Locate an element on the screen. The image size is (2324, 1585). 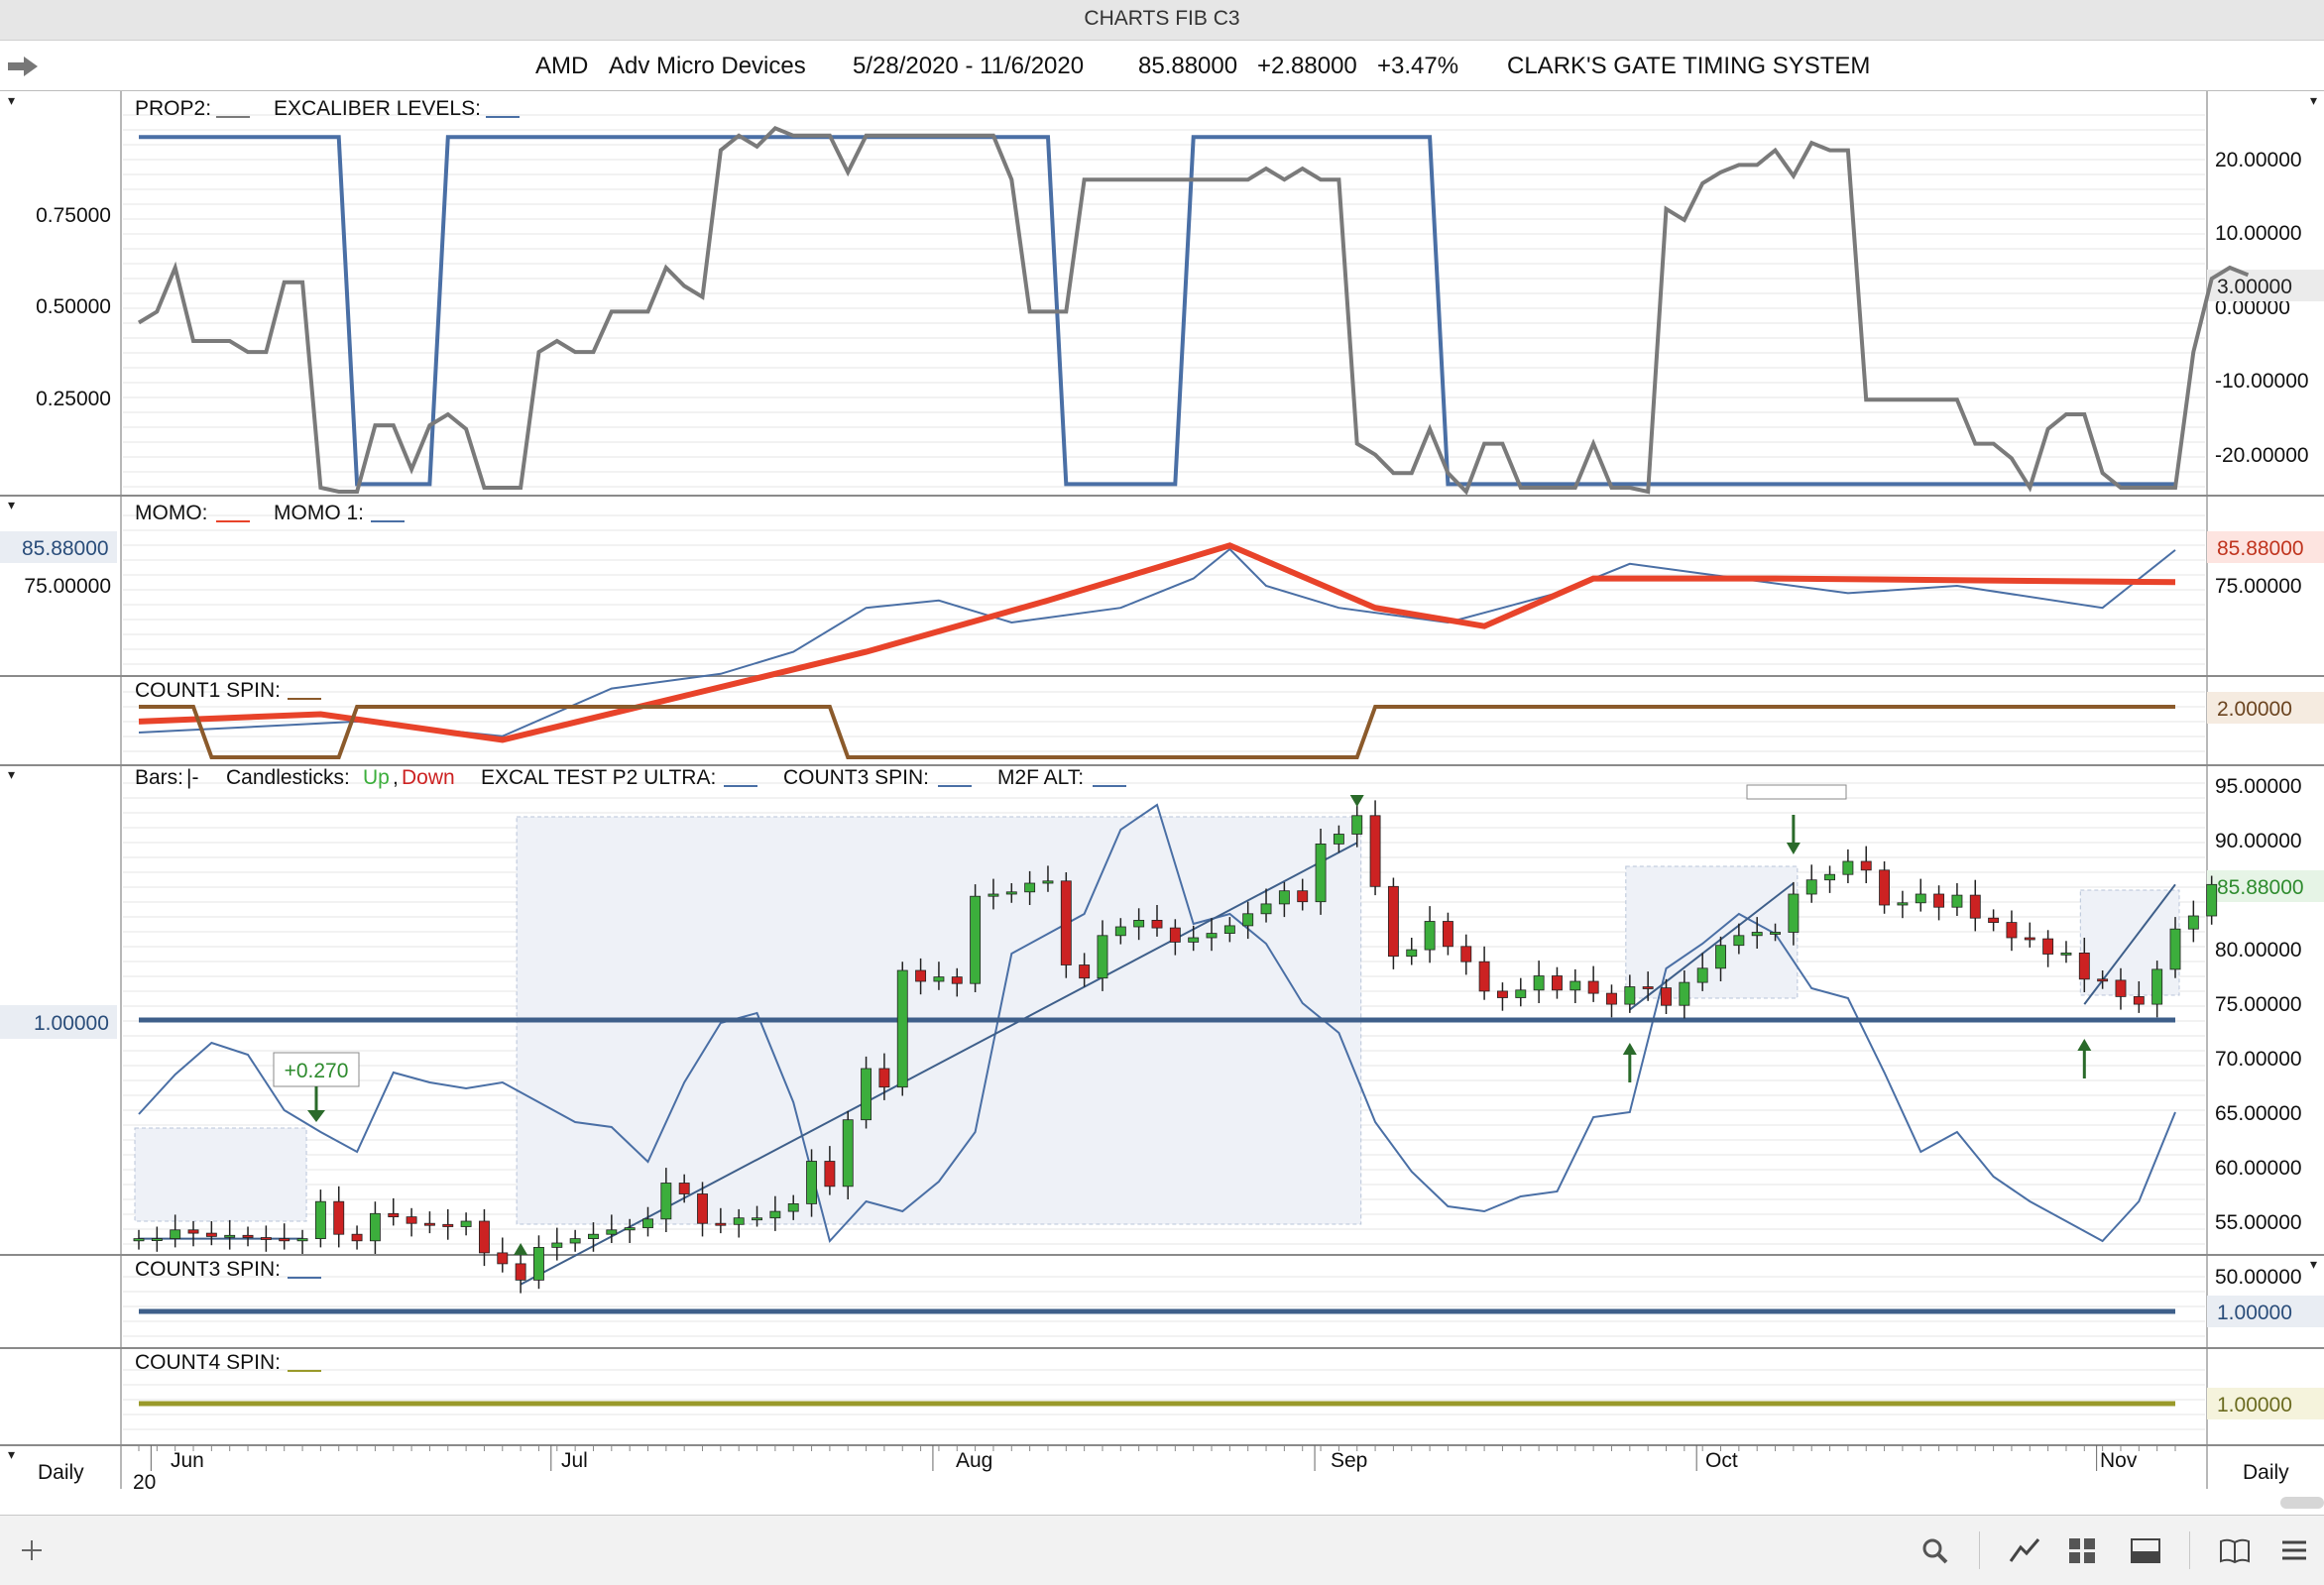
prop2-right-tick: 0.00000 is located at coordinates (2252, 307).